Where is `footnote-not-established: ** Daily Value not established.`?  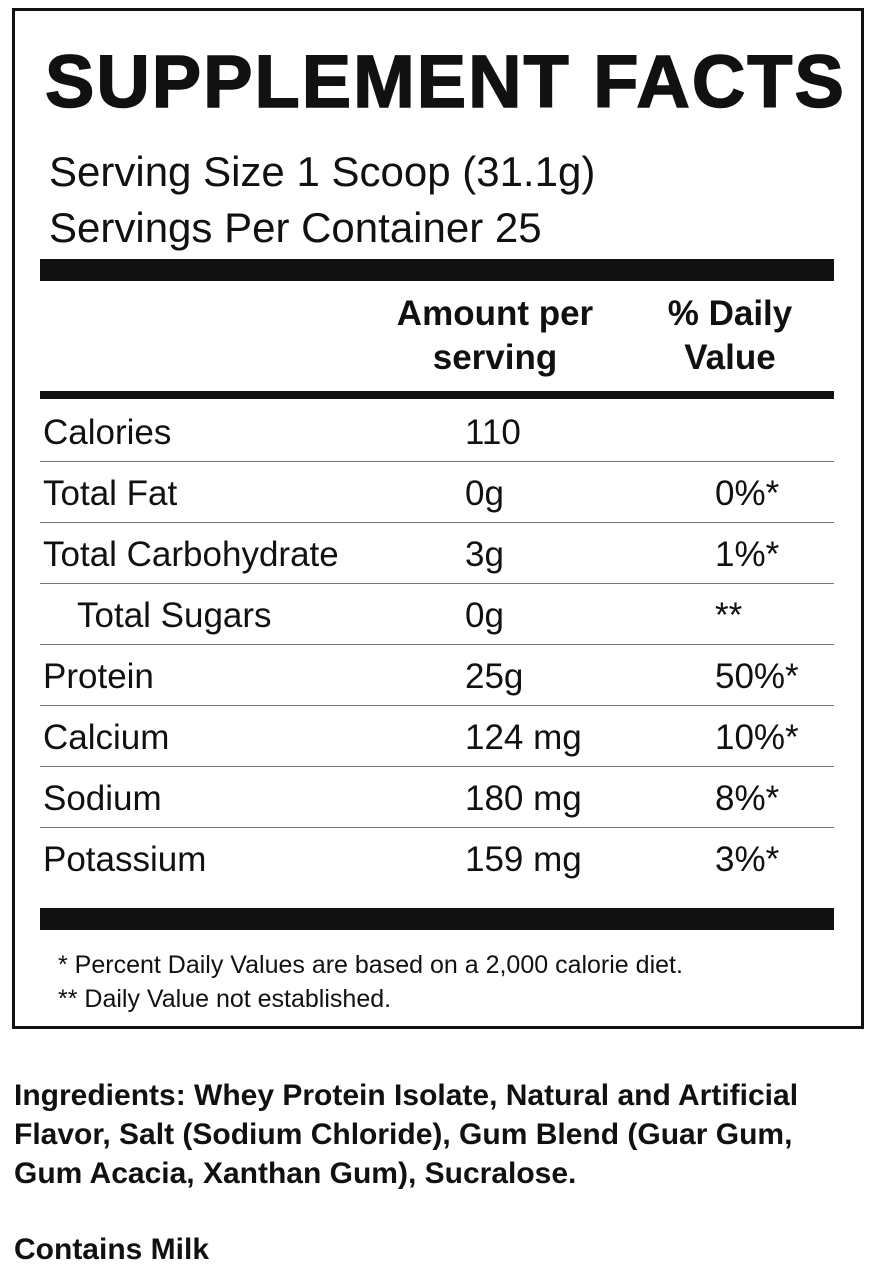 footnote-not-established: ** Daily Value not established. is located at coordinates (225, 999).